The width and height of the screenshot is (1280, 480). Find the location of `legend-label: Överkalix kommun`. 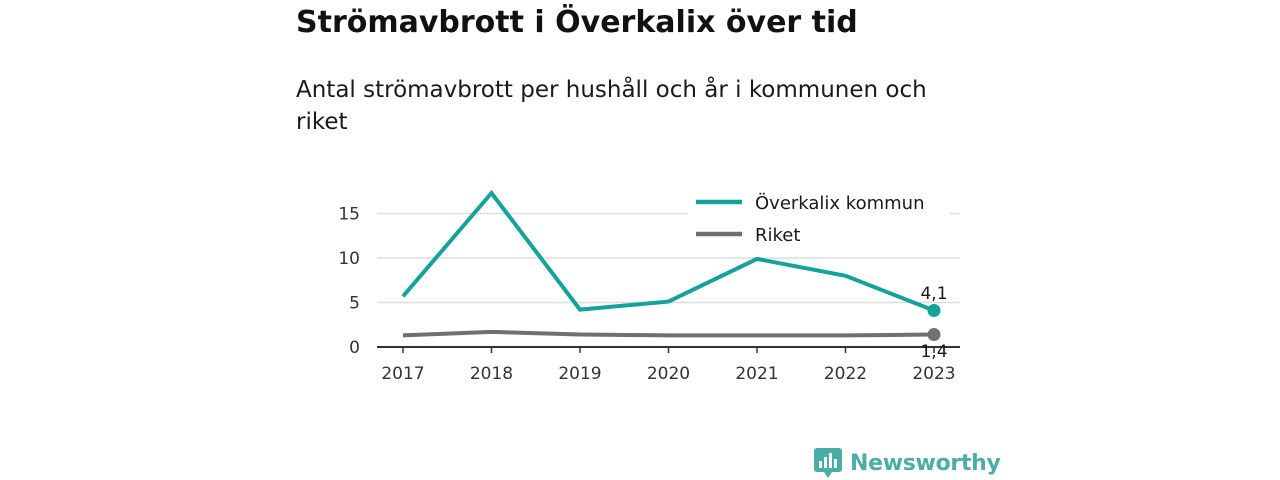

legend-label: Överkalix kommun is located at coordinates (840, 203).